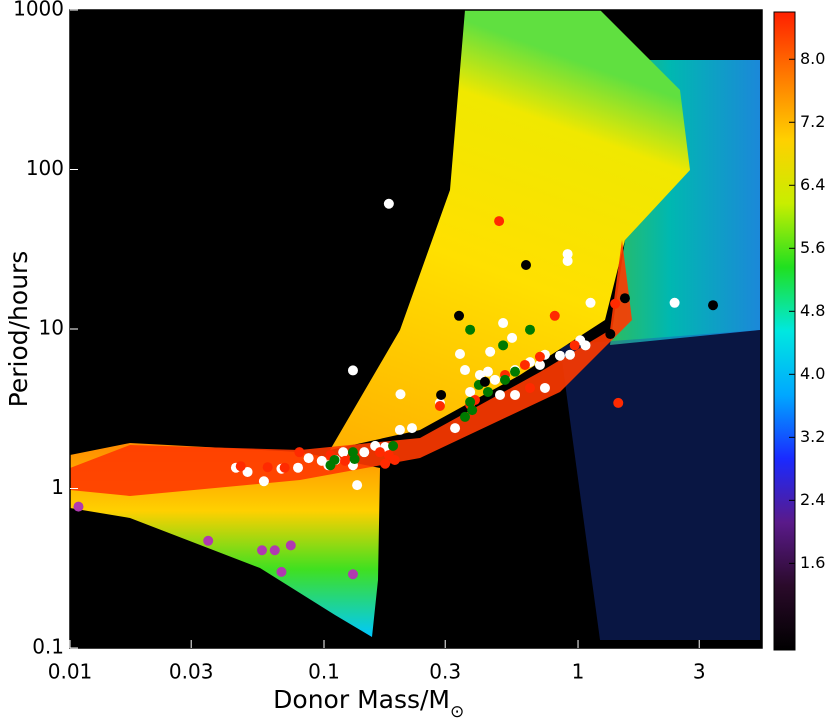  Describe the element at coordinates (784, 331) in the screenshot. I see `colorbar` at that location.